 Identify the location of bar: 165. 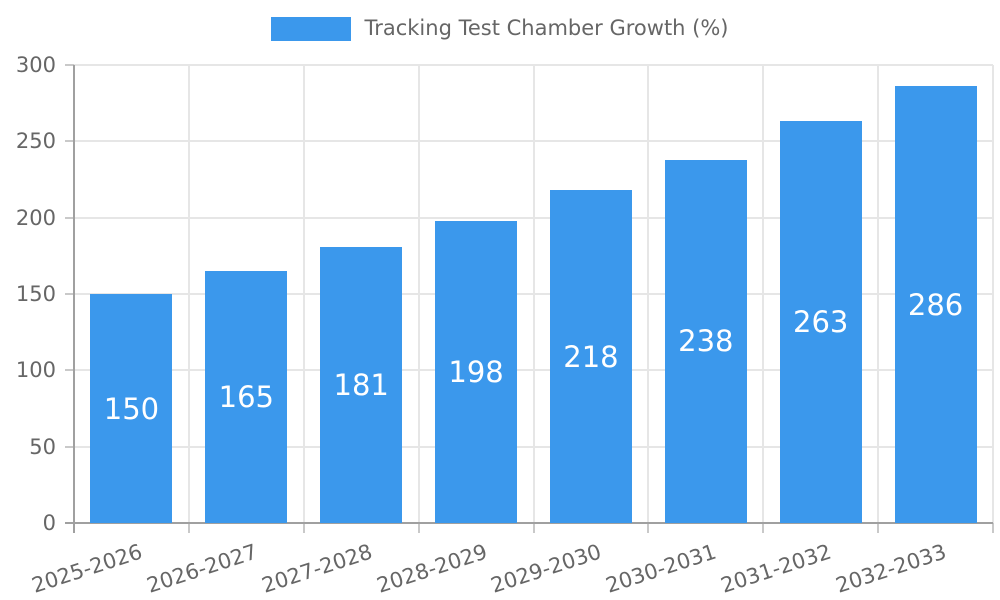
(246, 397).